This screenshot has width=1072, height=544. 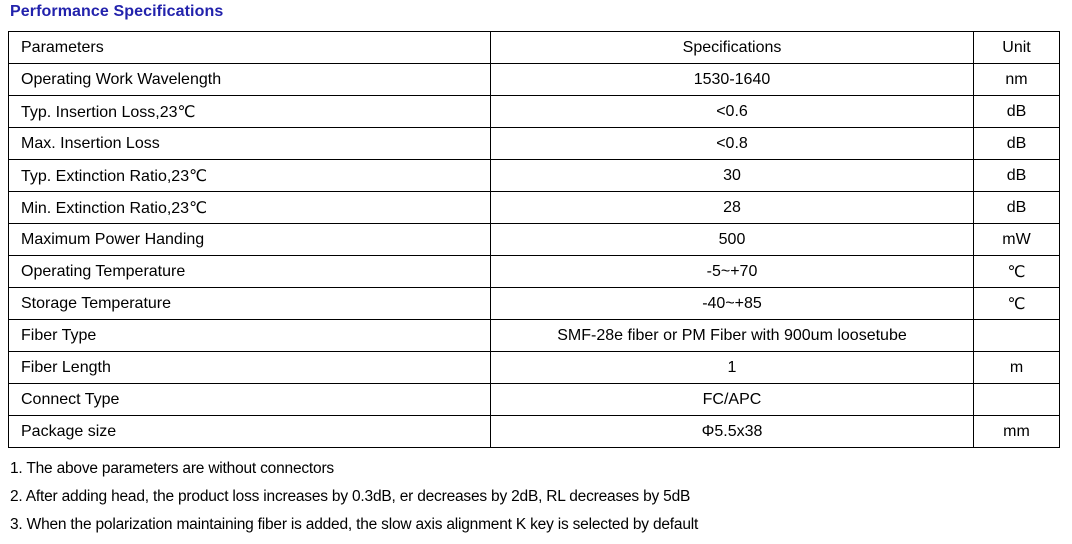 What do you see at coordinates (1016, 367) in the screenshot?
I see `unit-cell: m` at bounding box center [1016, 367].